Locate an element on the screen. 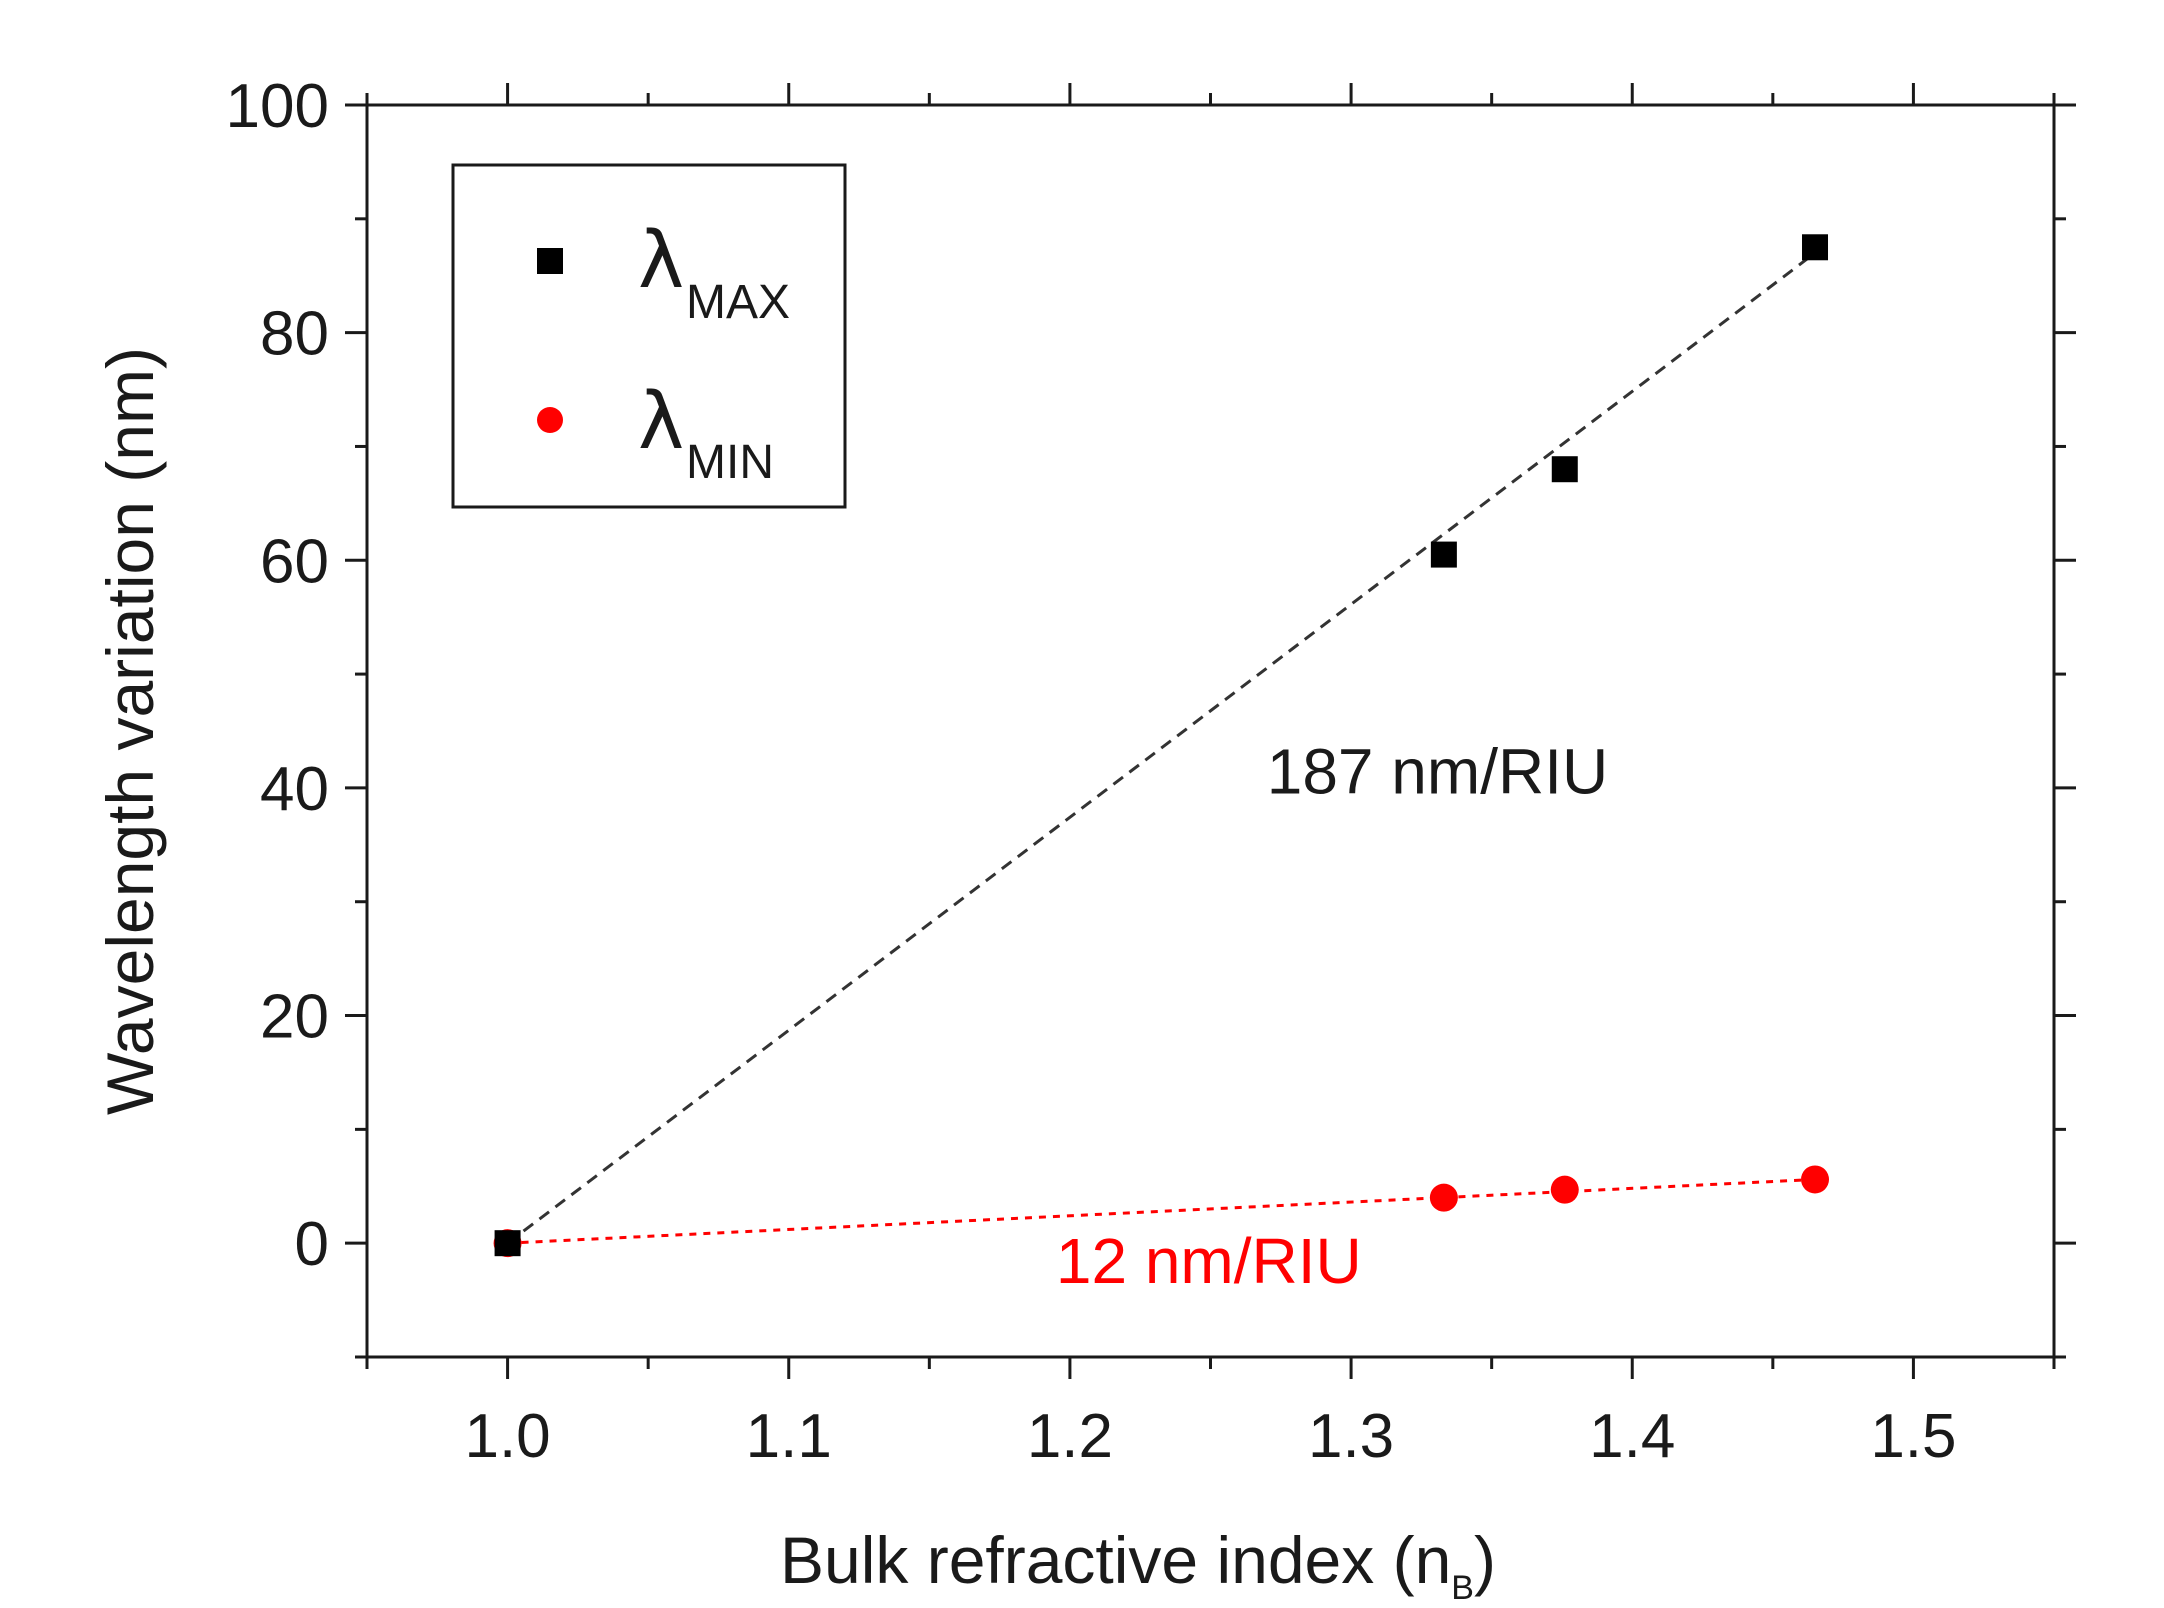 This screenshot has height=1608, width=2164. x-axis-title-end: ) is located at coordinates (1485, 1560).